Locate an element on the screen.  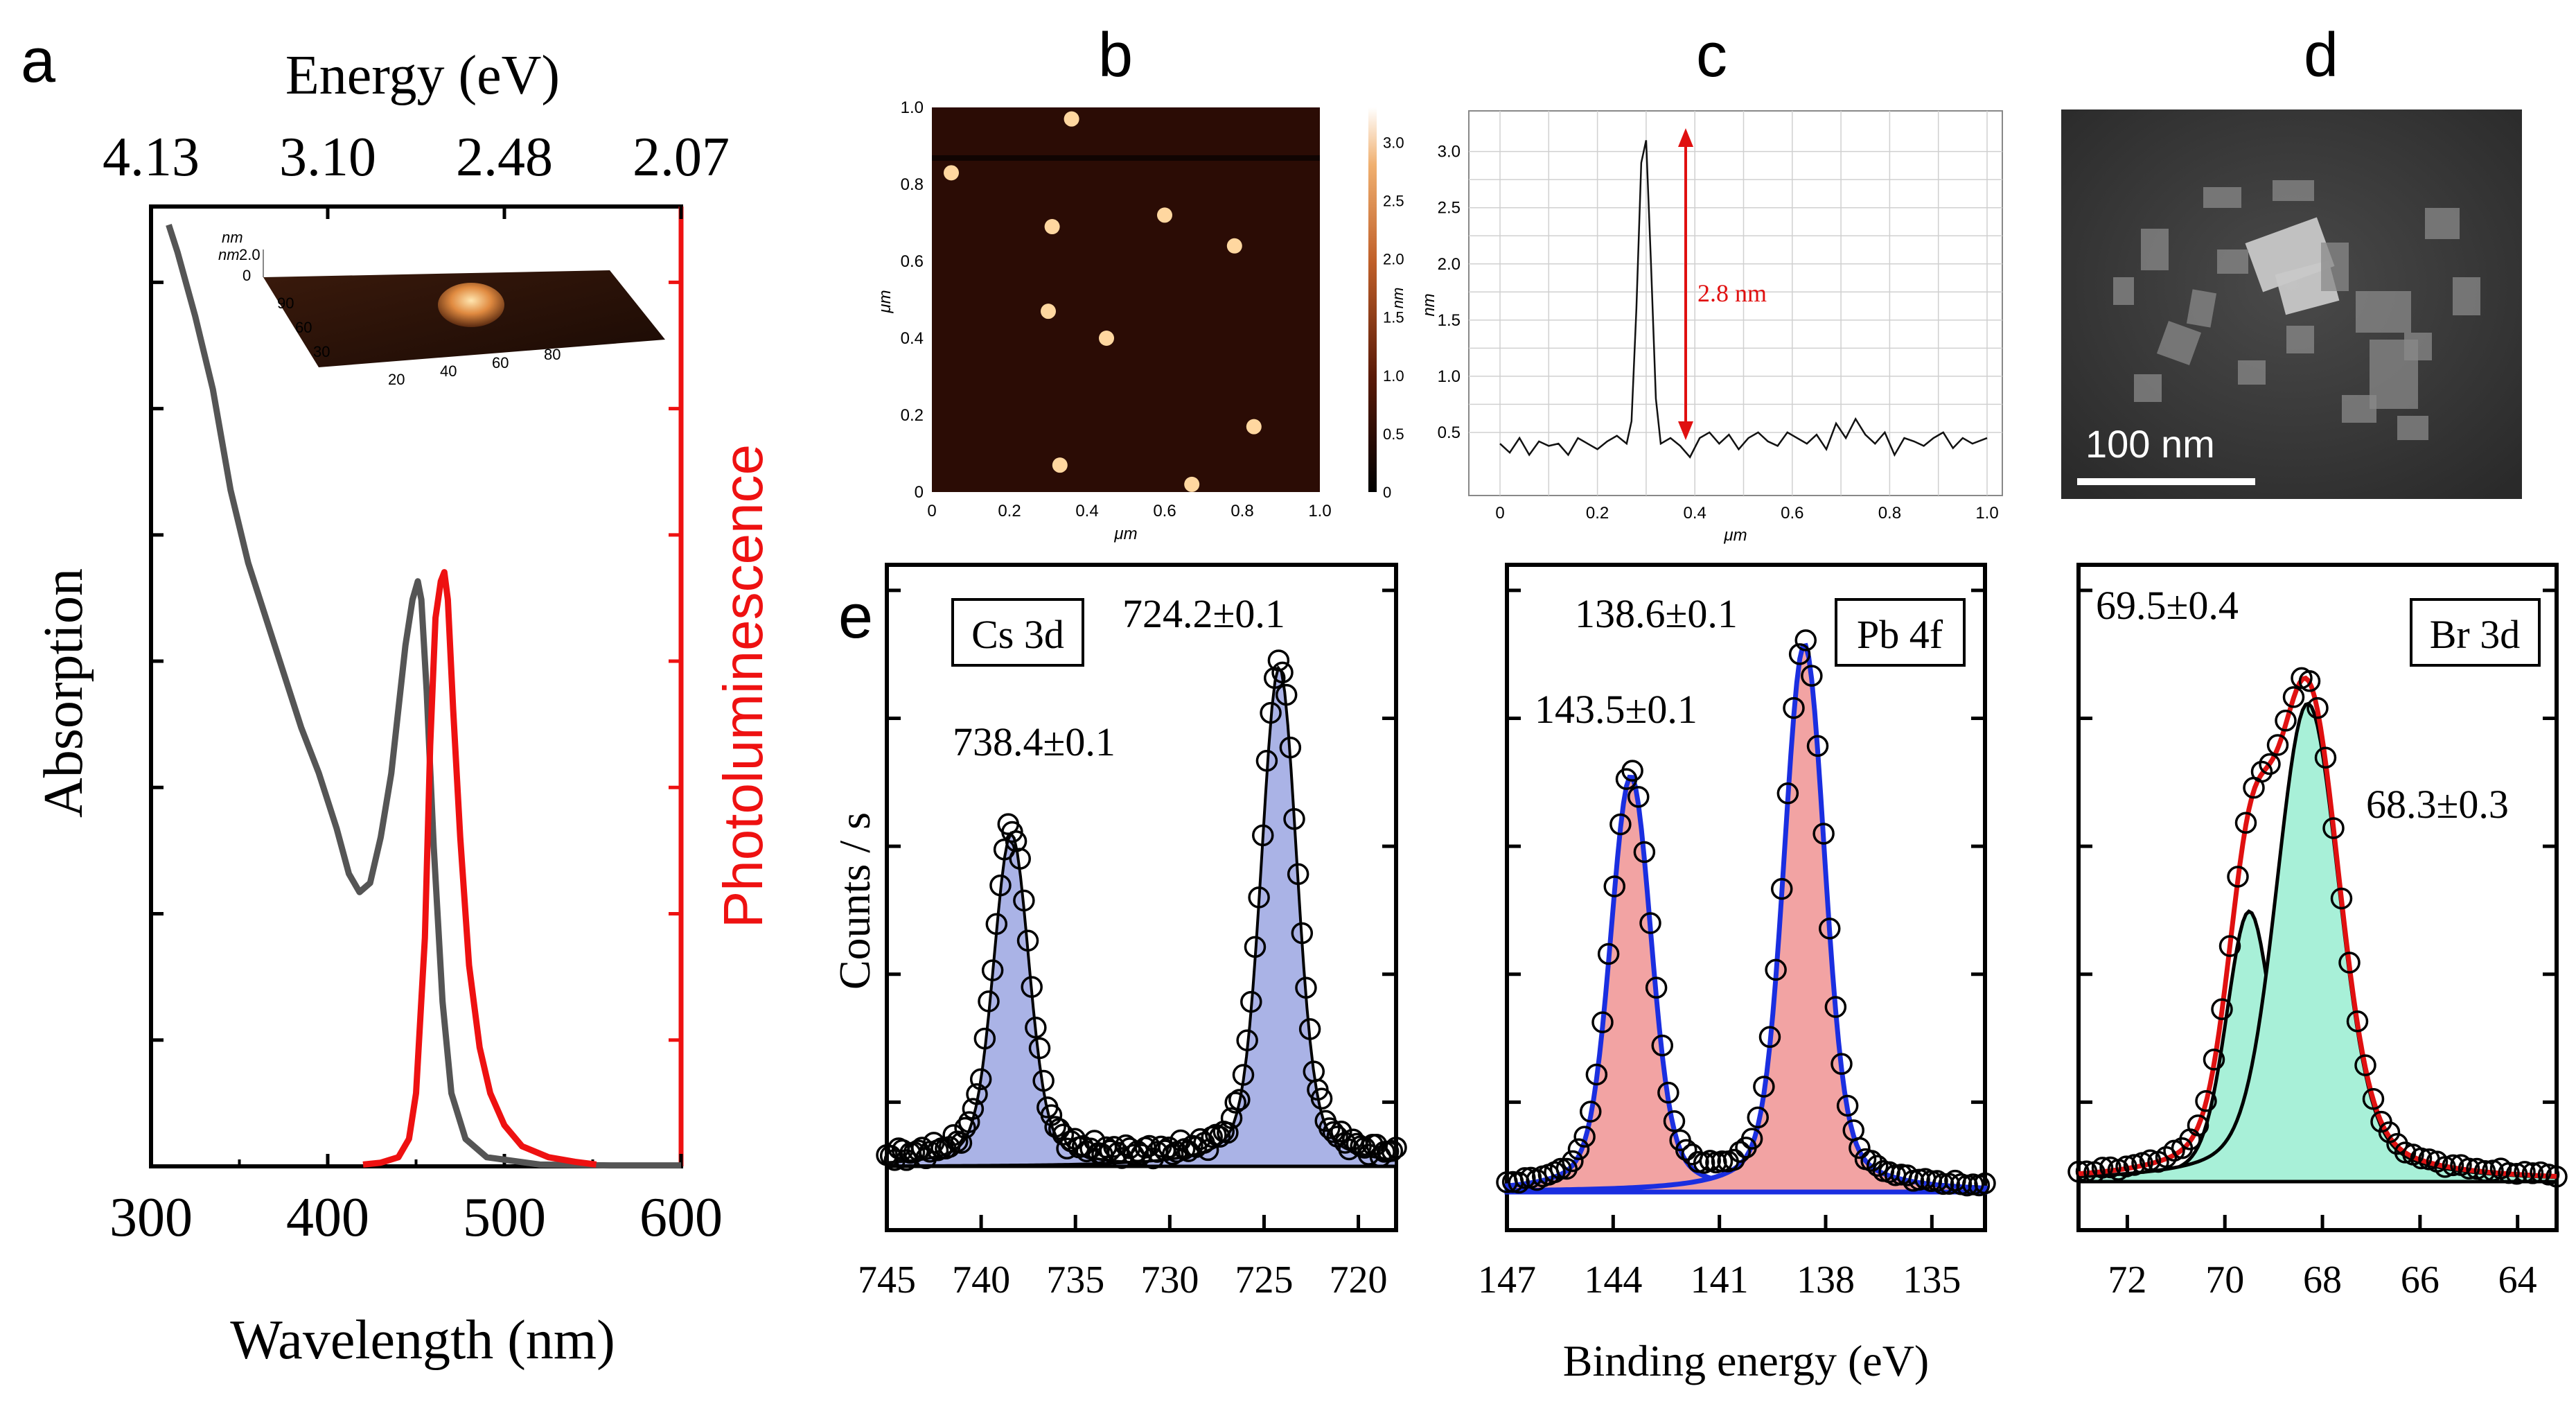
panel-b-ytick-label: 0.6 is located at coordinates (913, 261).